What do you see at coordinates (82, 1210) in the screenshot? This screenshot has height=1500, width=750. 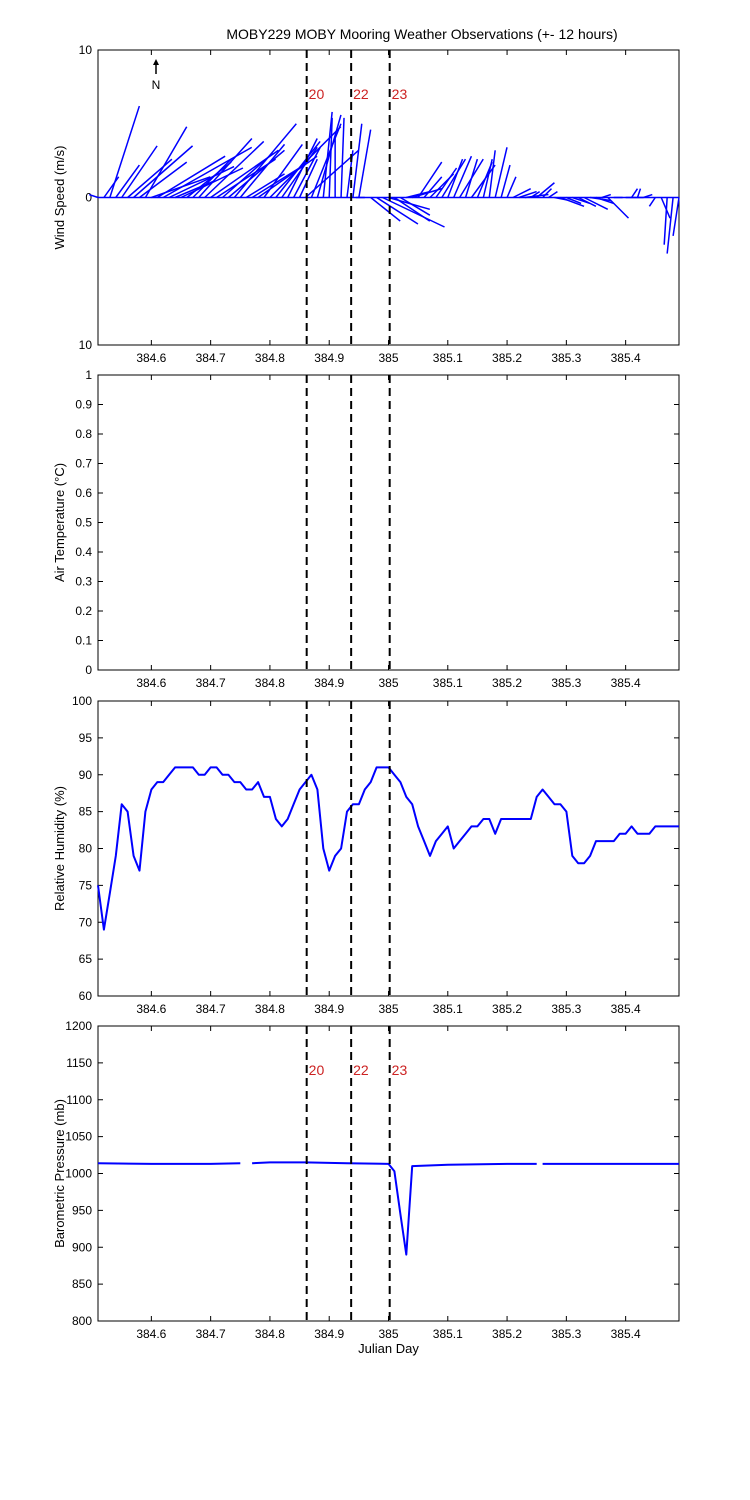 I see `y-tick-label: 950` at bounding box center [82, 1210].